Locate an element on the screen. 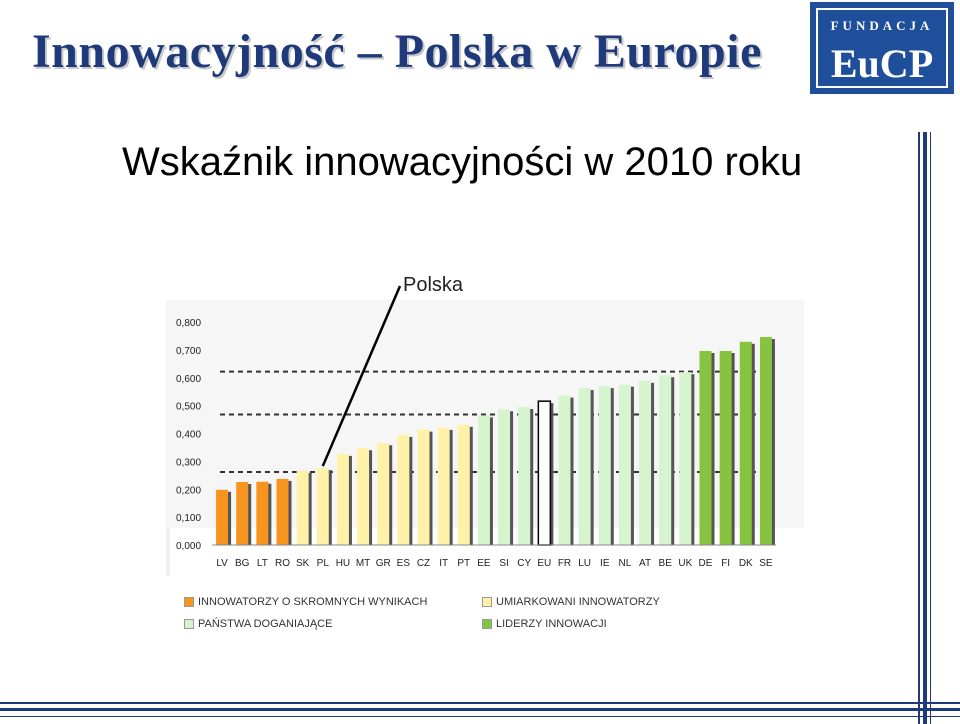 The height and width of the screenshot is (724, 960). plot-background-edge is located at coordinates (168, 552).